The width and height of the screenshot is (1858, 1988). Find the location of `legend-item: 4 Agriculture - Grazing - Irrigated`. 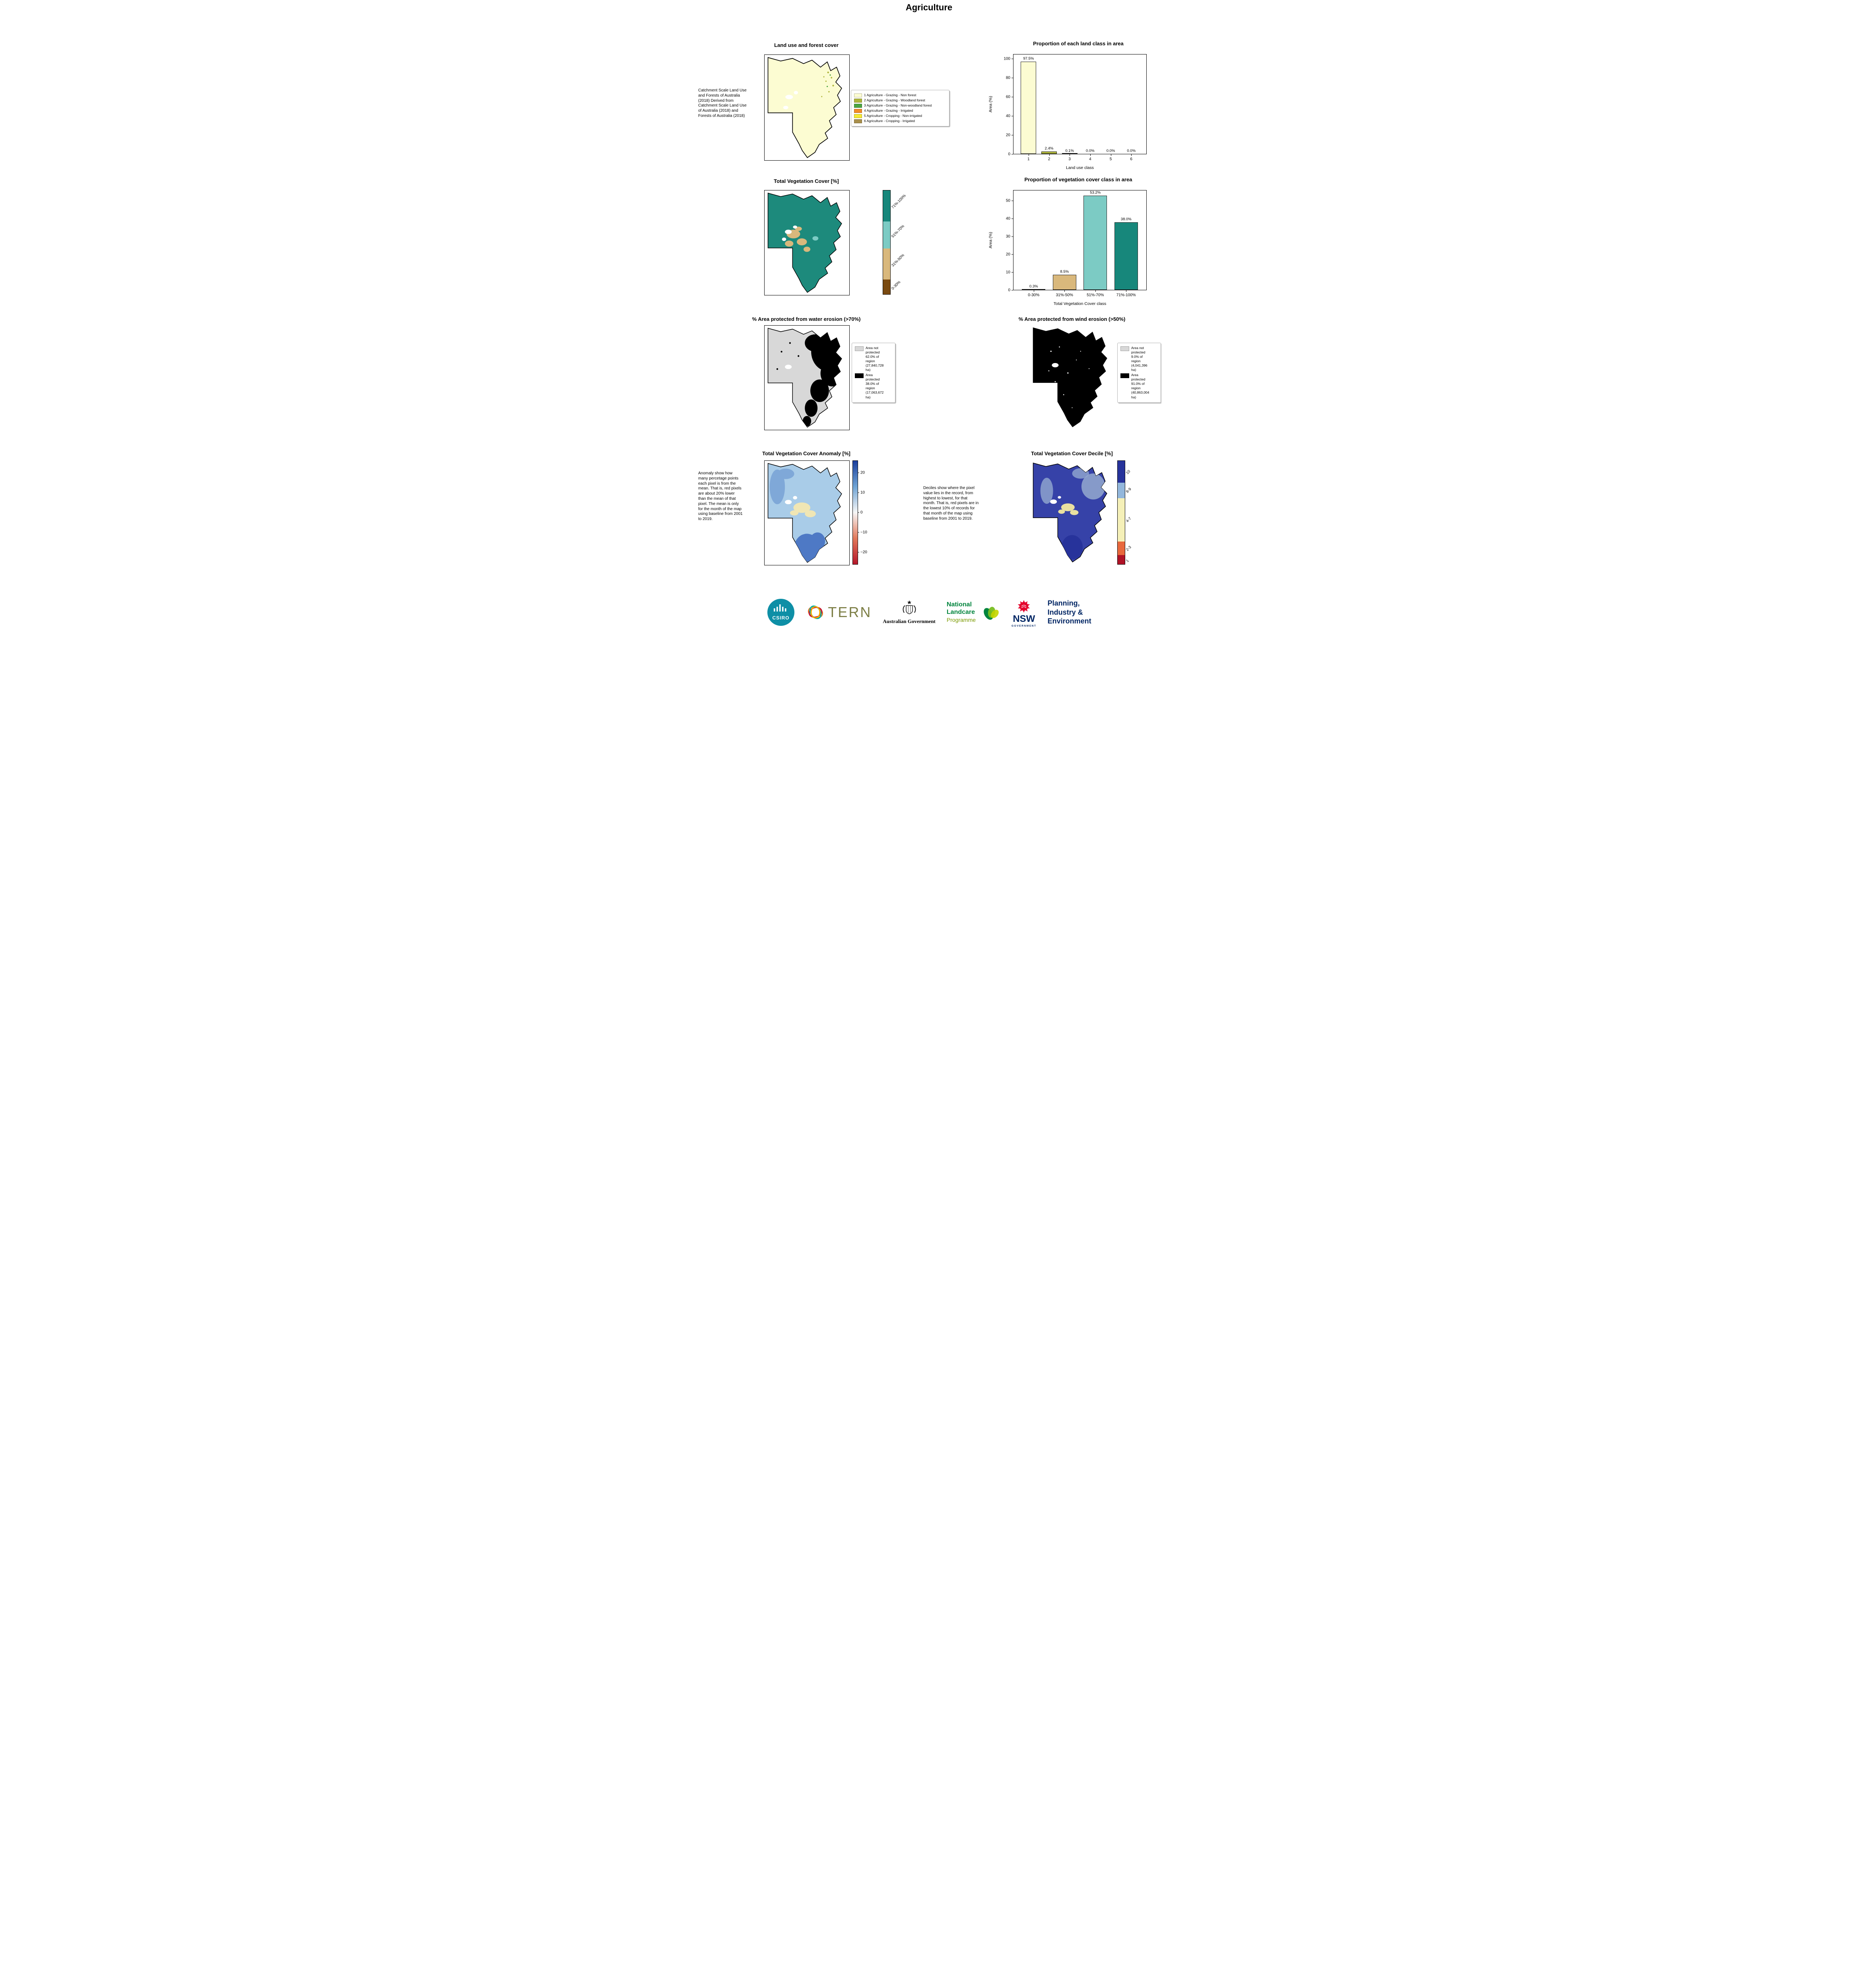

legend-item: 4 Agriculture - Grazing - Irrigated is located at coordinates (900, 111).